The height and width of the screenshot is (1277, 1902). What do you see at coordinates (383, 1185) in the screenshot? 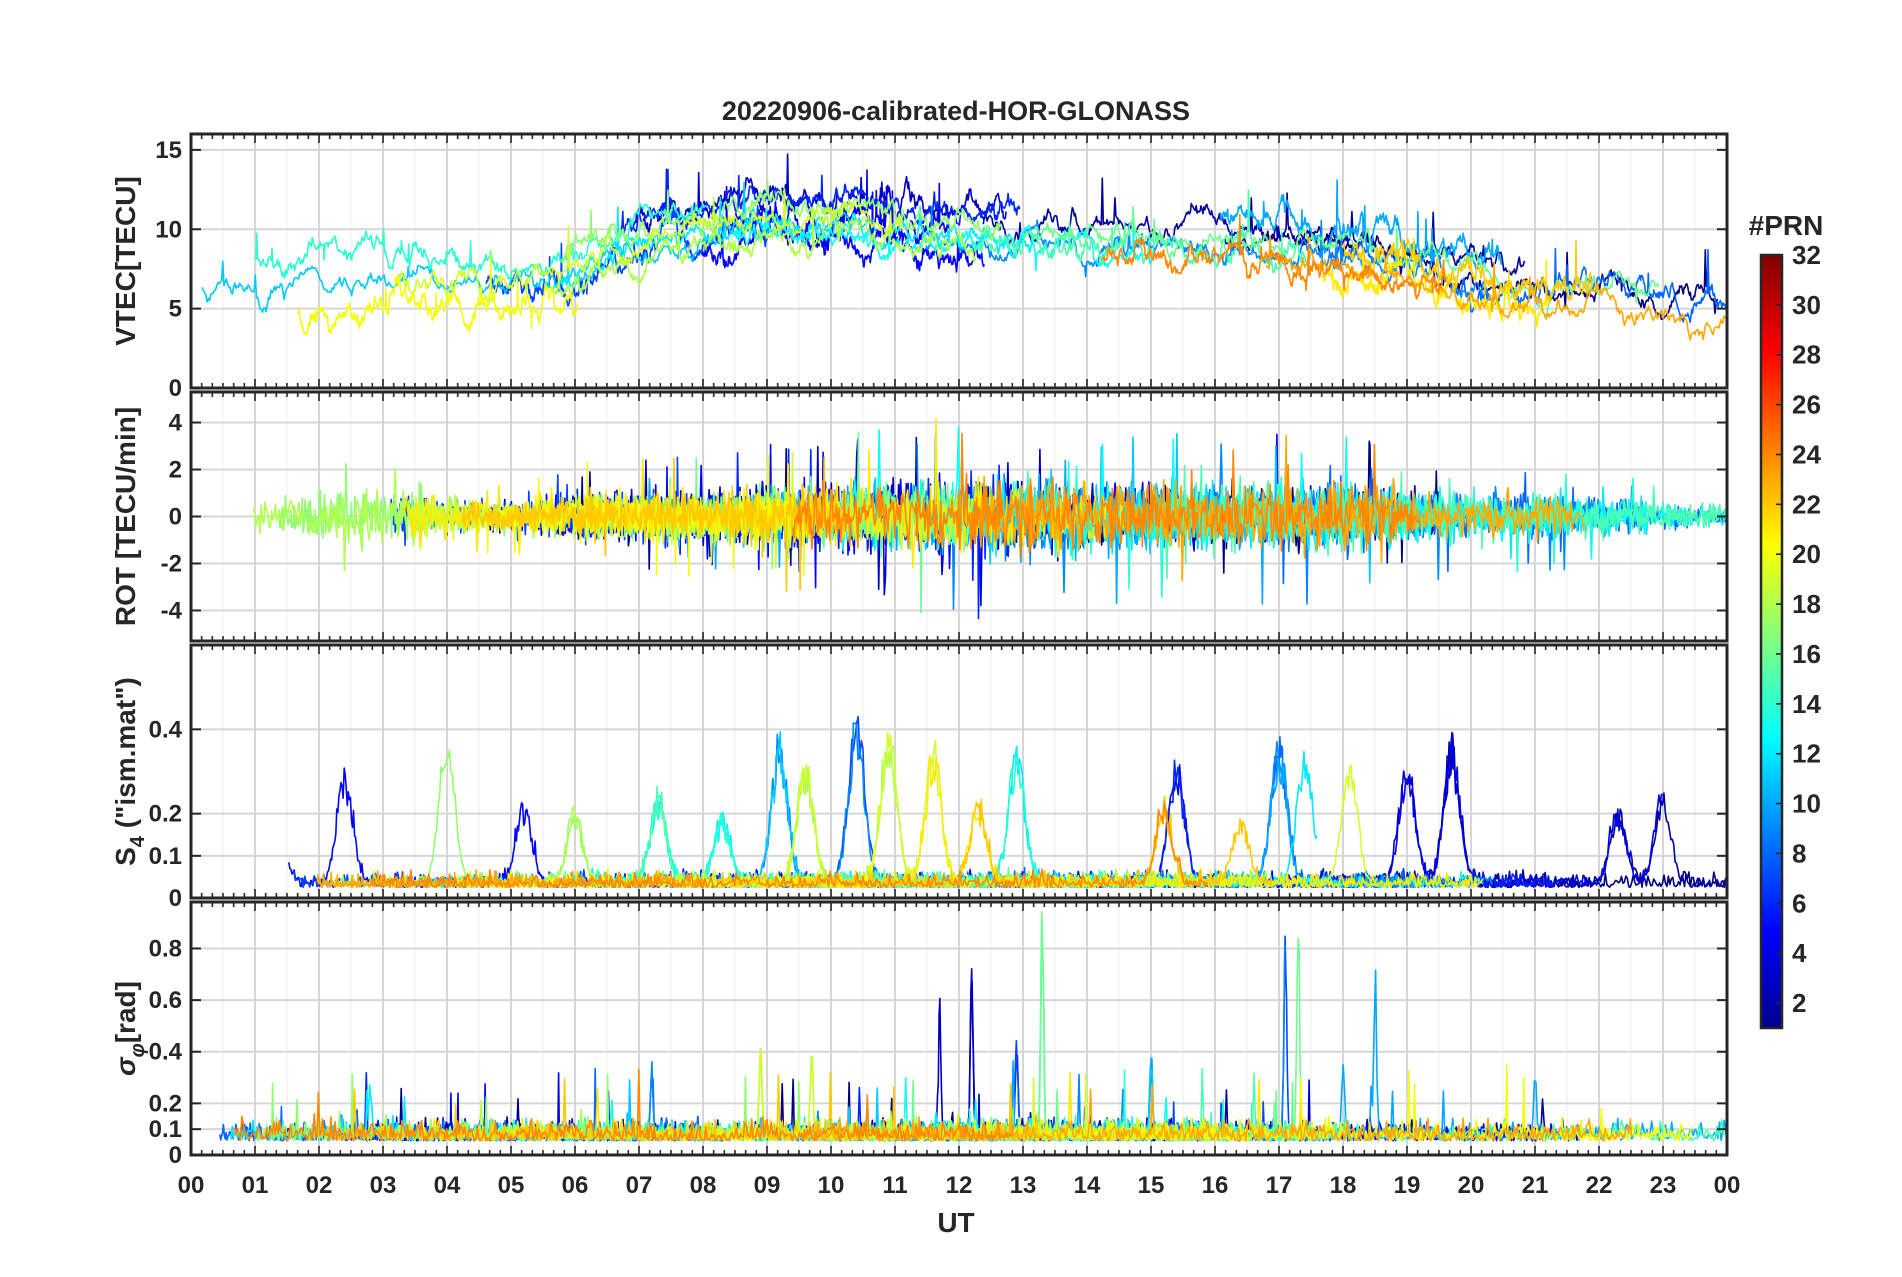
I see `x-tick-label: 03` at bounding box center [383, 1185].